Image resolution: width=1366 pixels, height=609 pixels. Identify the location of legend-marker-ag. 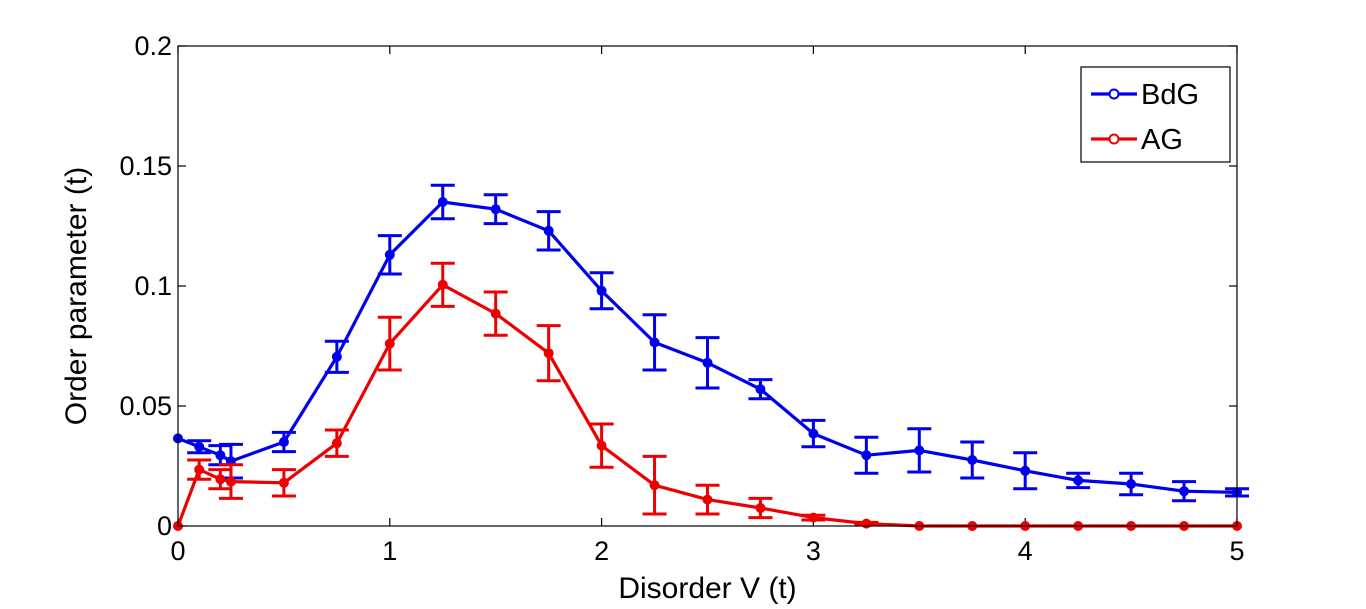
(1114, 139).